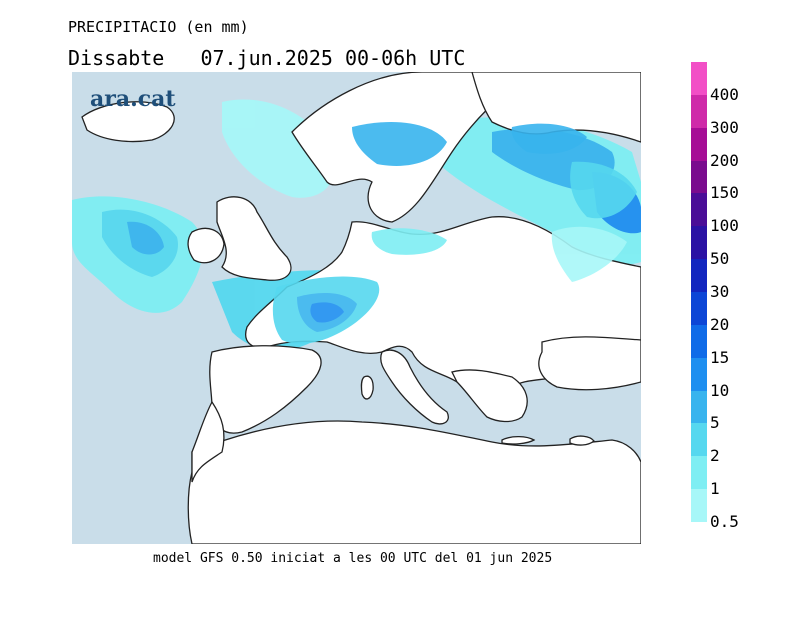  What do you see at coordinates (208, 441) in the screenshot?
I see `land-morocco-coast` at bounding box center [208, 441].